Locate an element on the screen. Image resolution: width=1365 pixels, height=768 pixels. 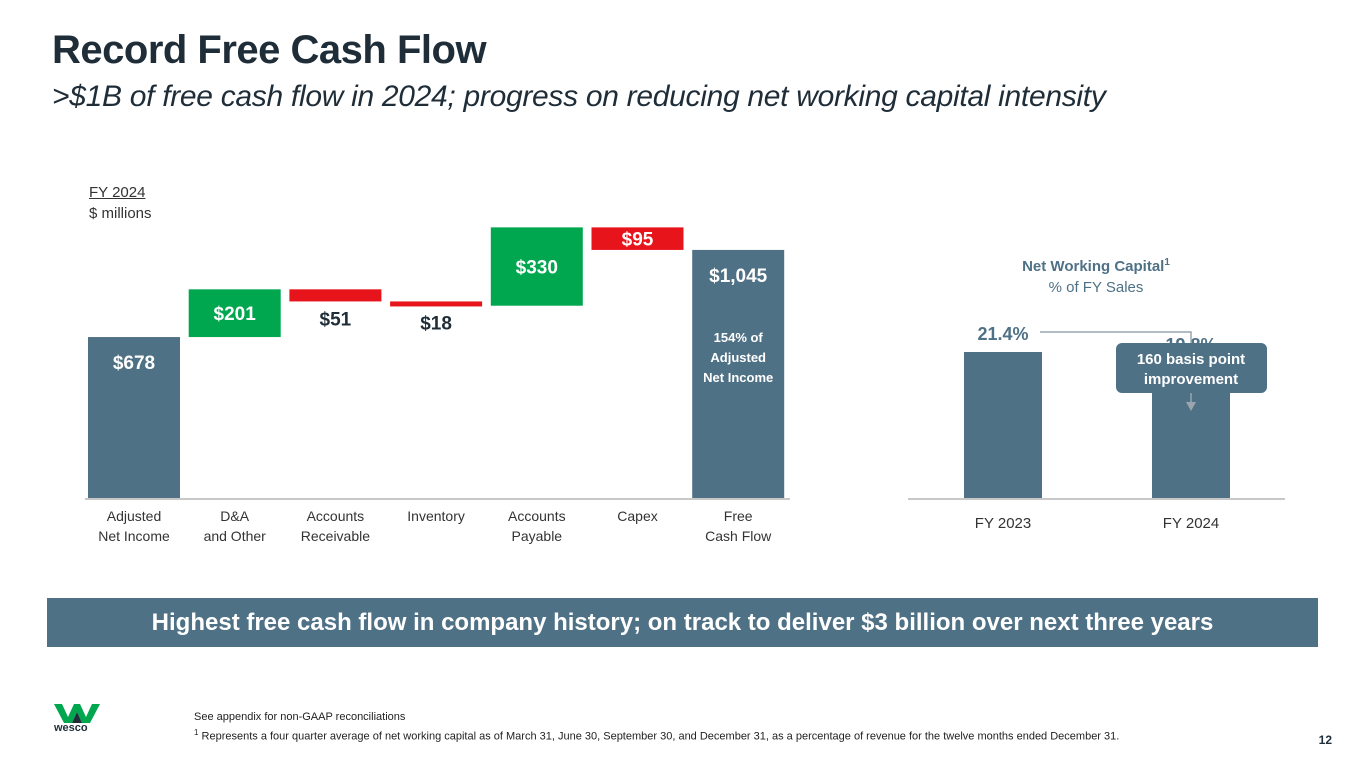
fcf-annotation-line: 154% of is located at coordinates (739, 337).